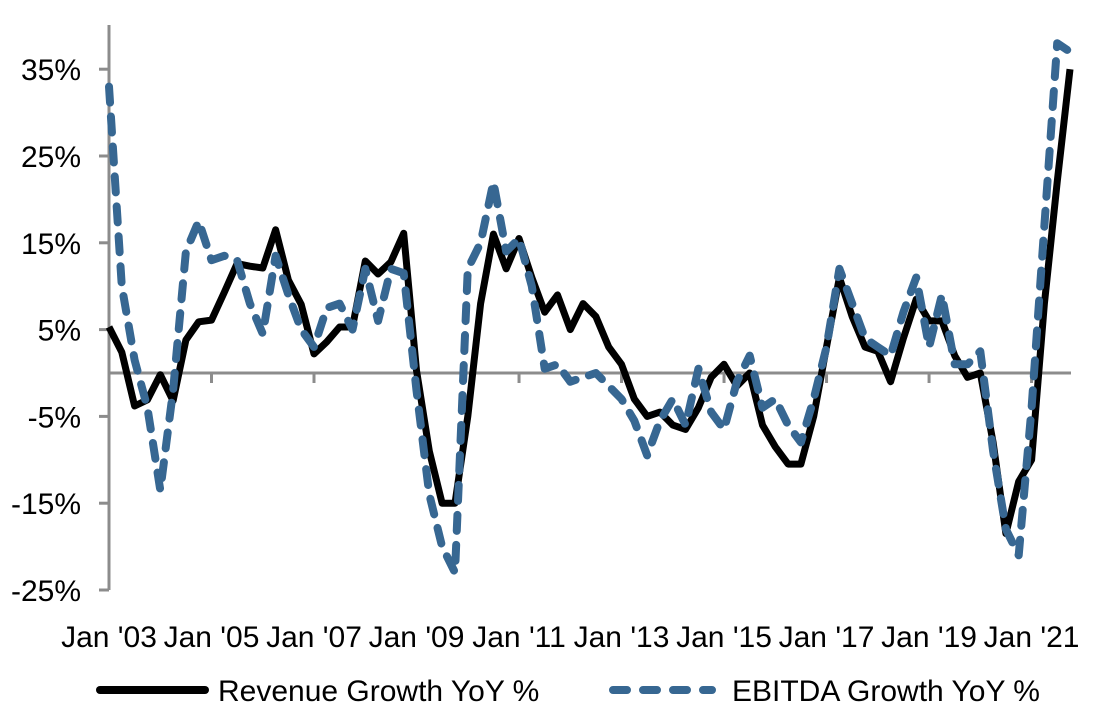 Image resolution: width=1119 pixels, height=728 pixels. Describe the element at coordinates (378, 691) in the screenshot. I see `legend-label-revenue: Revenue Growth YoY %` at that location.